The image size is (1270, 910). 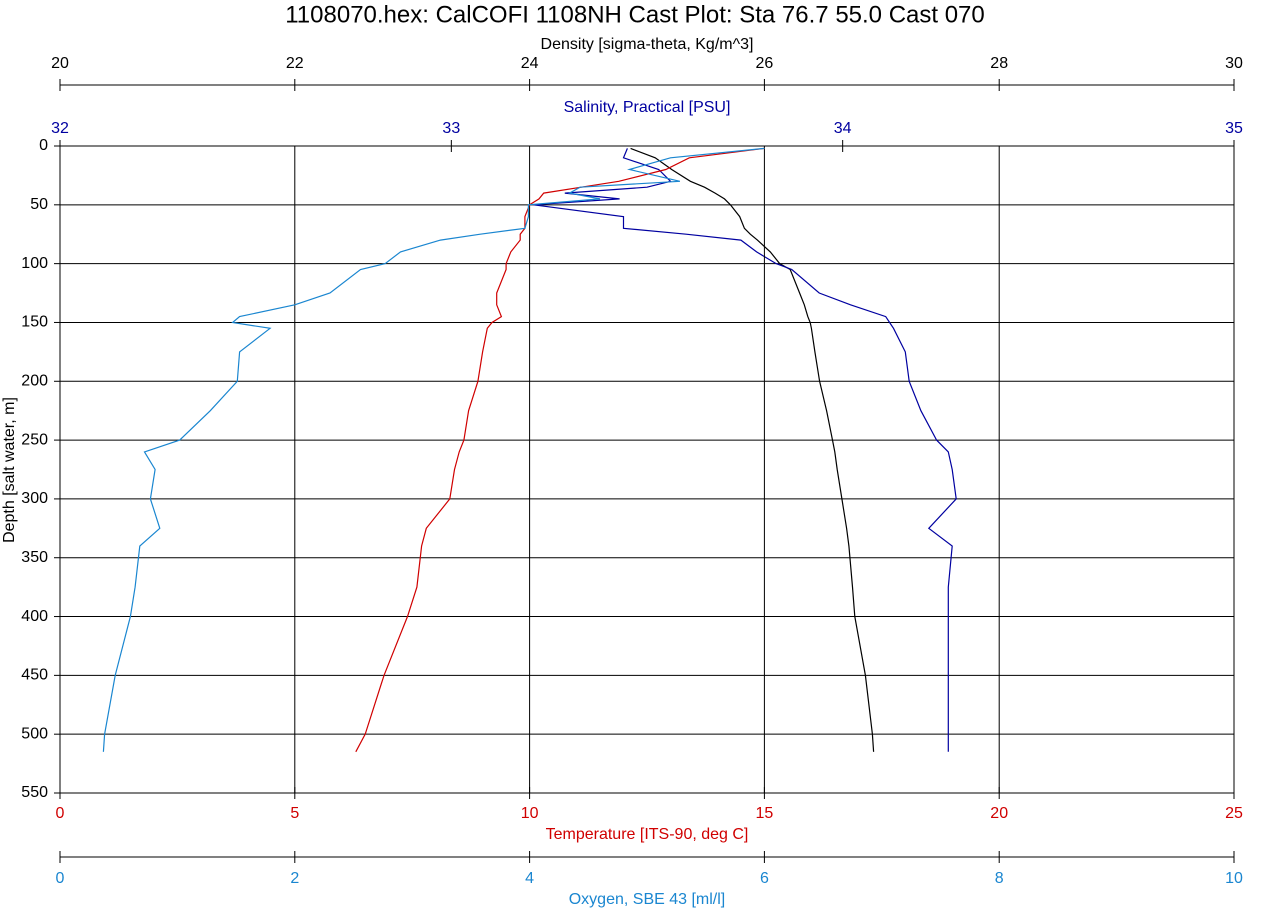 What do you see at coordinates (647, 44) in the screenshot?
I see `x-axis-title: Density [sigma-theta, Kg/m^3]` at bounding box center [647, 44].